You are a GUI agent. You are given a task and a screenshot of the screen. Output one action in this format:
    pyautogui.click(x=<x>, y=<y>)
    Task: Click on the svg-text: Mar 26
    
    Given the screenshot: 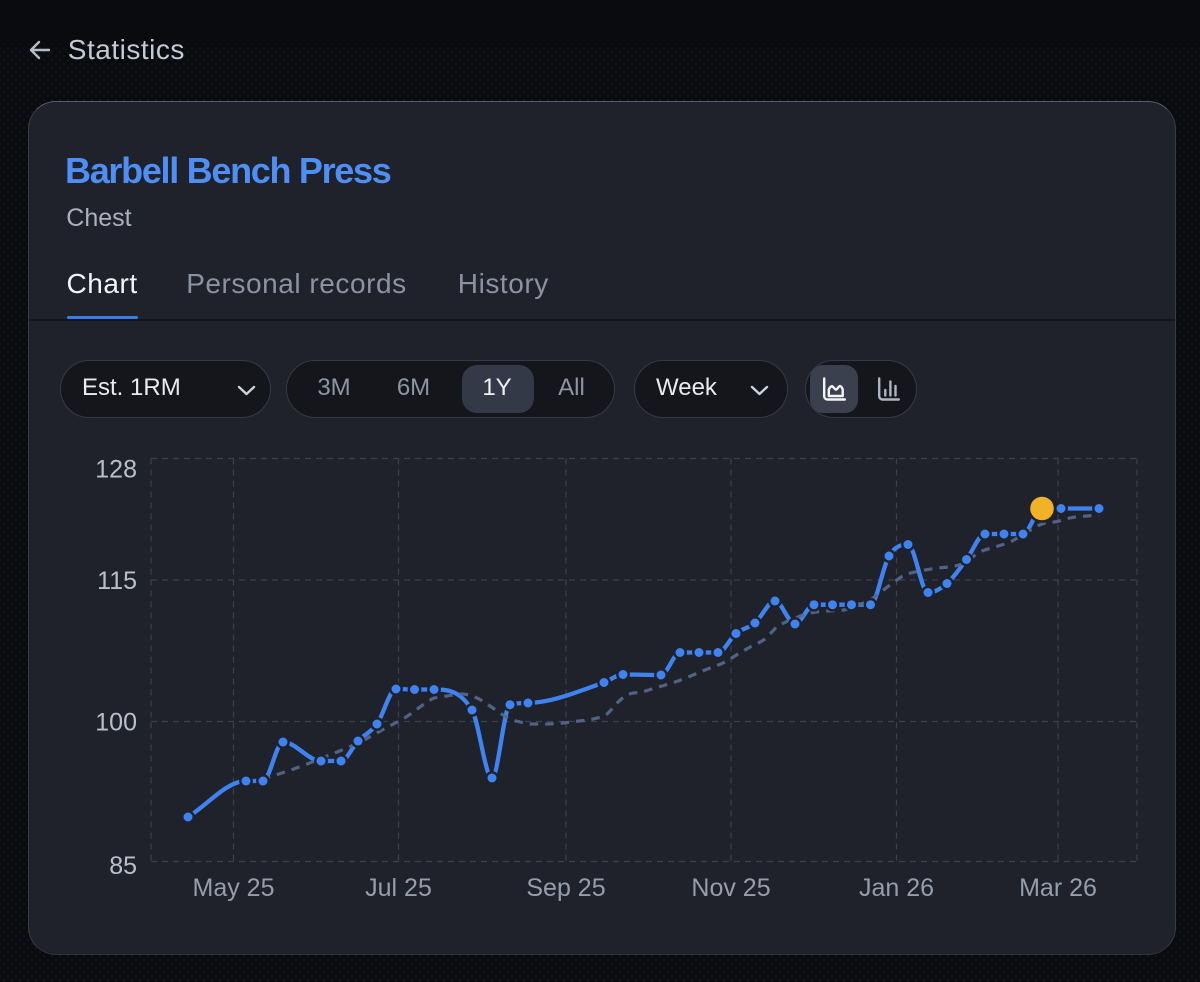 What is the action you would take?
    pyautogui.click(x=1058, y=888)
    